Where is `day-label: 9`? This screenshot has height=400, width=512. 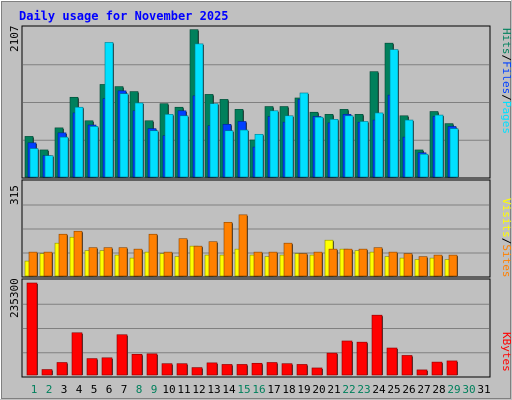 day-label: 9 is located at coordinates (154, 389).